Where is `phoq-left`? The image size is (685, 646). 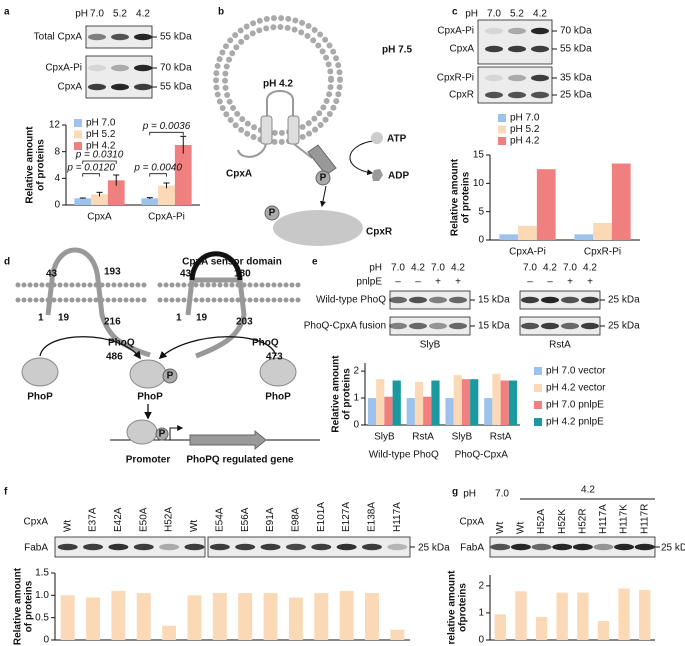 phoq-left is located at coordinates (98, 302).